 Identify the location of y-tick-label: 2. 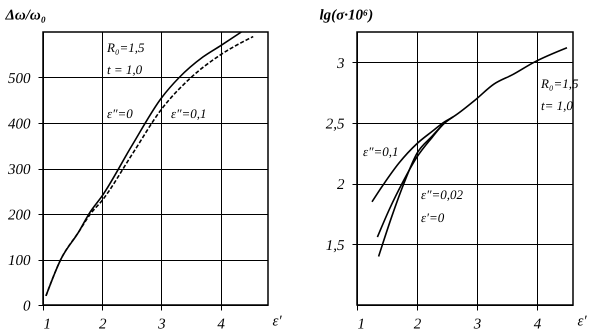
(341, 185).